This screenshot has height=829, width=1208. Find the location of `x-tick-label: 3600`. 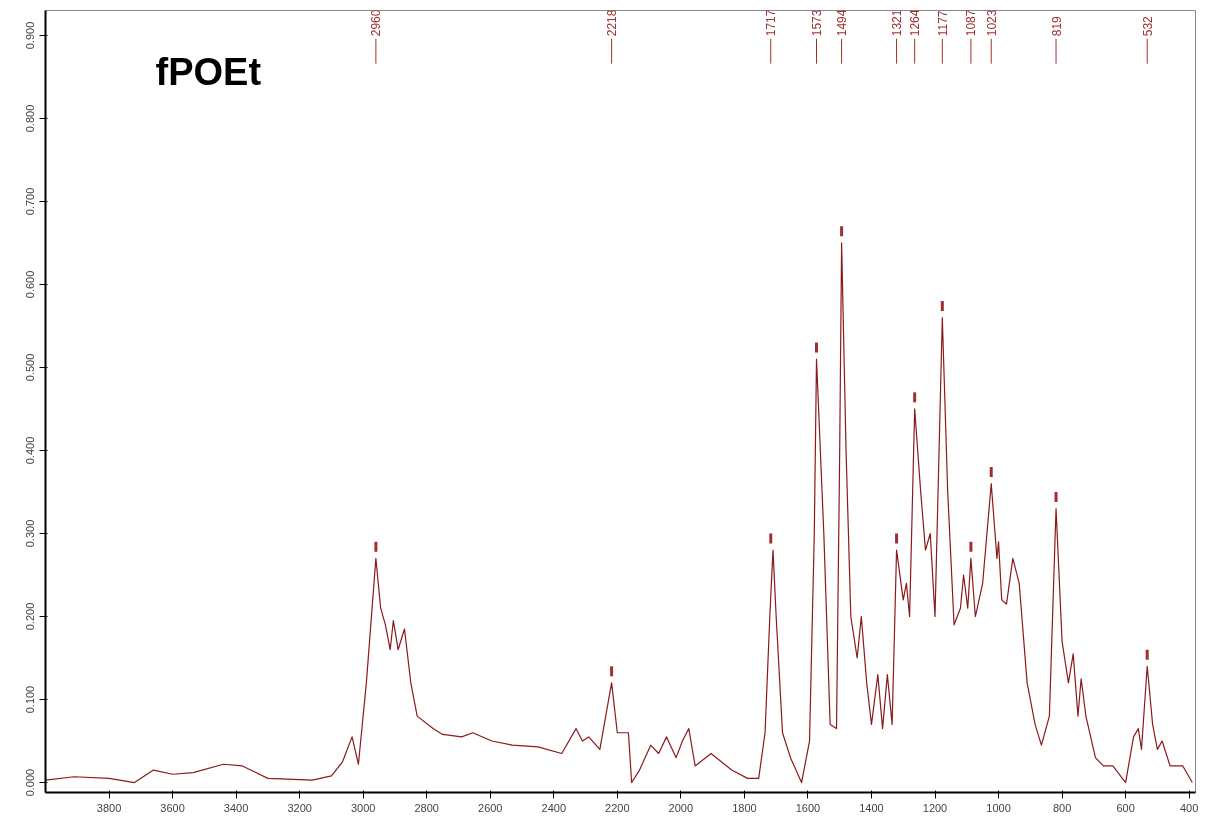

x-tick-label: 3600 is located at coordinates (172, 807).